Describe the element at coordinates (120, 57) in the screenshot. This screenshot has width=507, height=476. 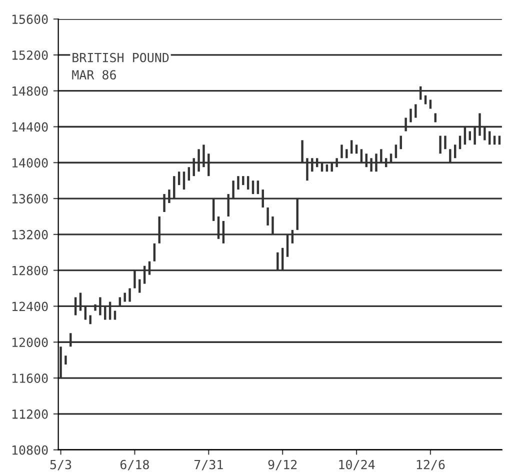
I see `text: BRITISH POUND` at that location.